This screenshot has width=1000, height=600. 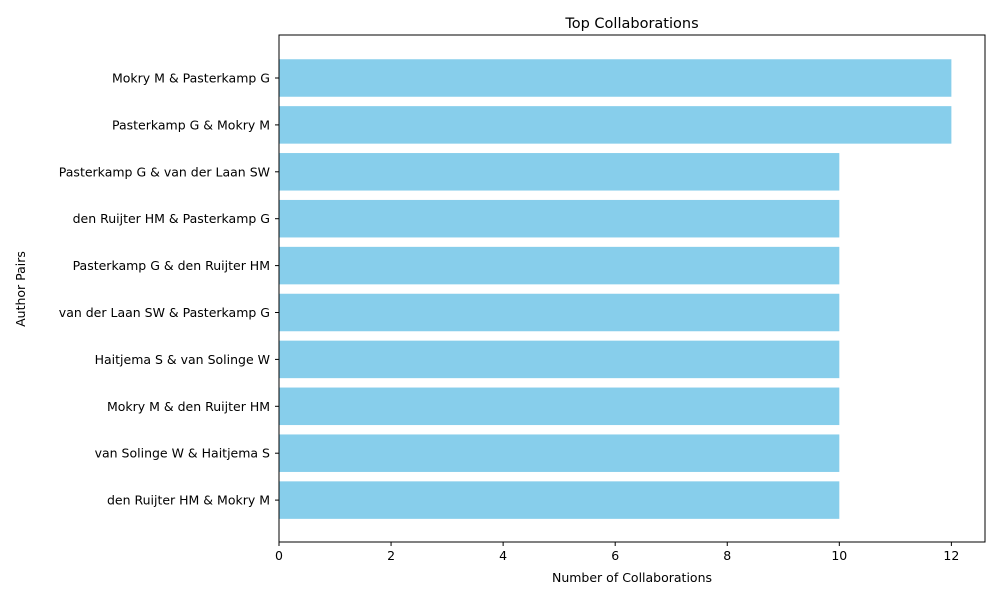 I want to click on chart-title: Top Collaborations, so click(x=631, y=24).